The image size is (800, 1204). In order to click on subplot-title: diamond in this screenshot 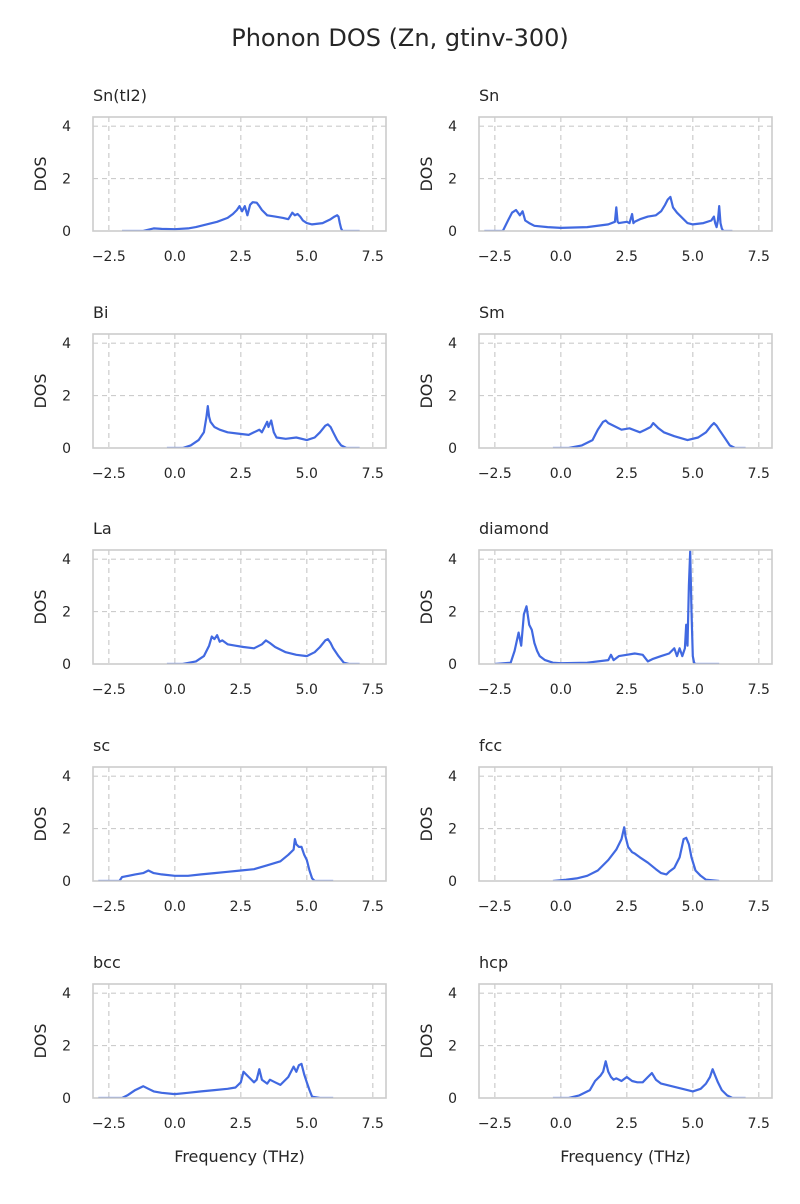, I will do `click(514, 528)`.